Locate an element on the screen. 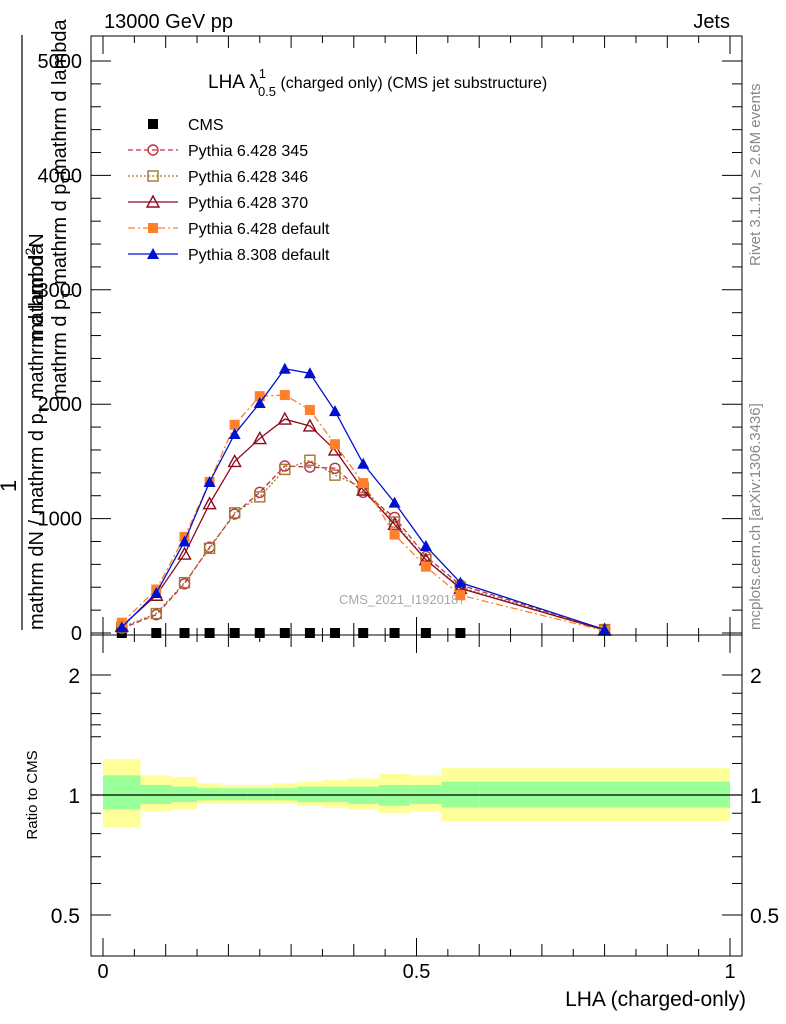  legend-entry: Pythia 6.428 default is located at coordinates (229, 229).